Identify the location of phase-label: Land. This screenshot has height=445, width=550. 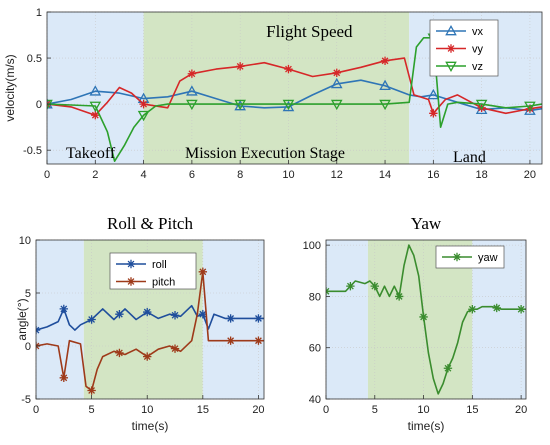
(469, 157).